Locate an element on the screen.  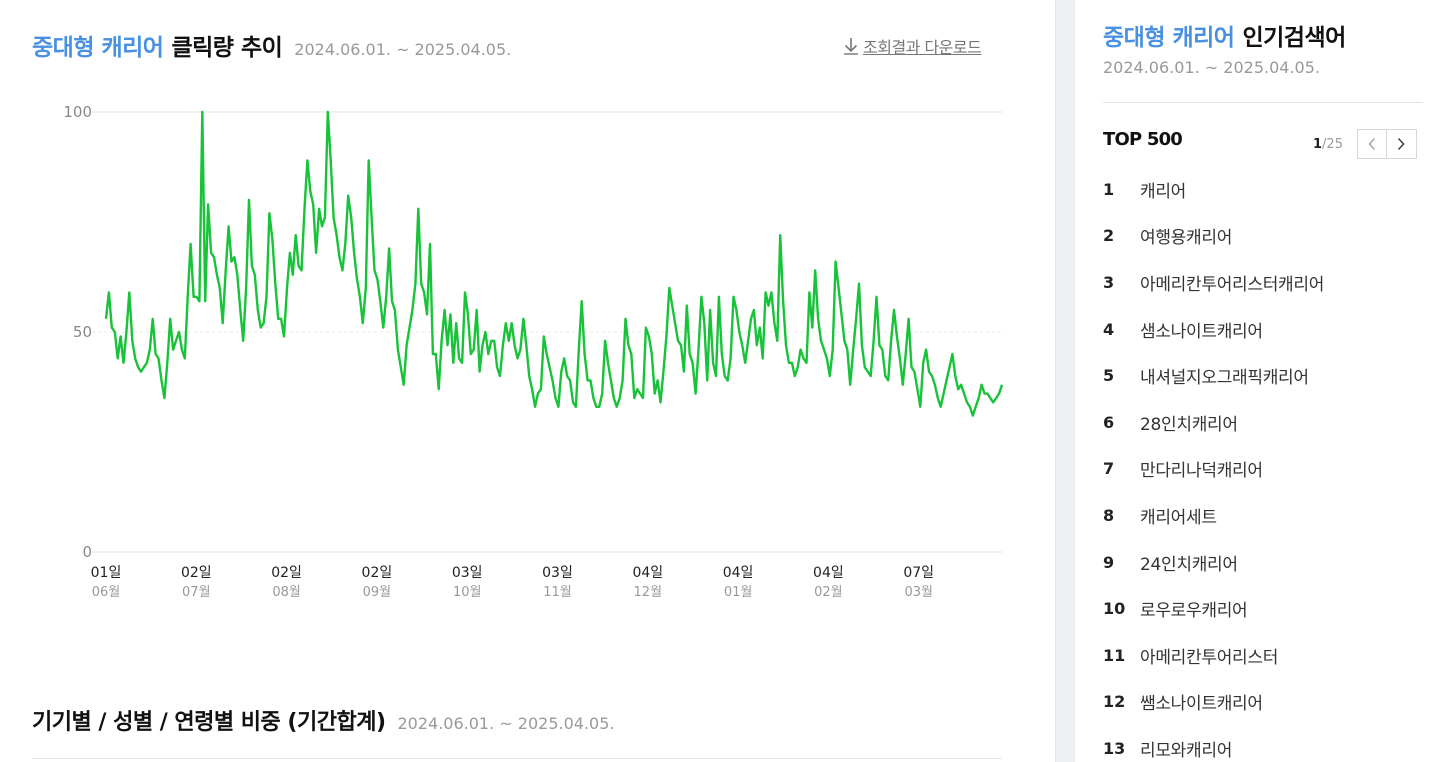
keyword-item: 5 내셔널지오그래픽캐리어 is located at coordinates (1213, 375).